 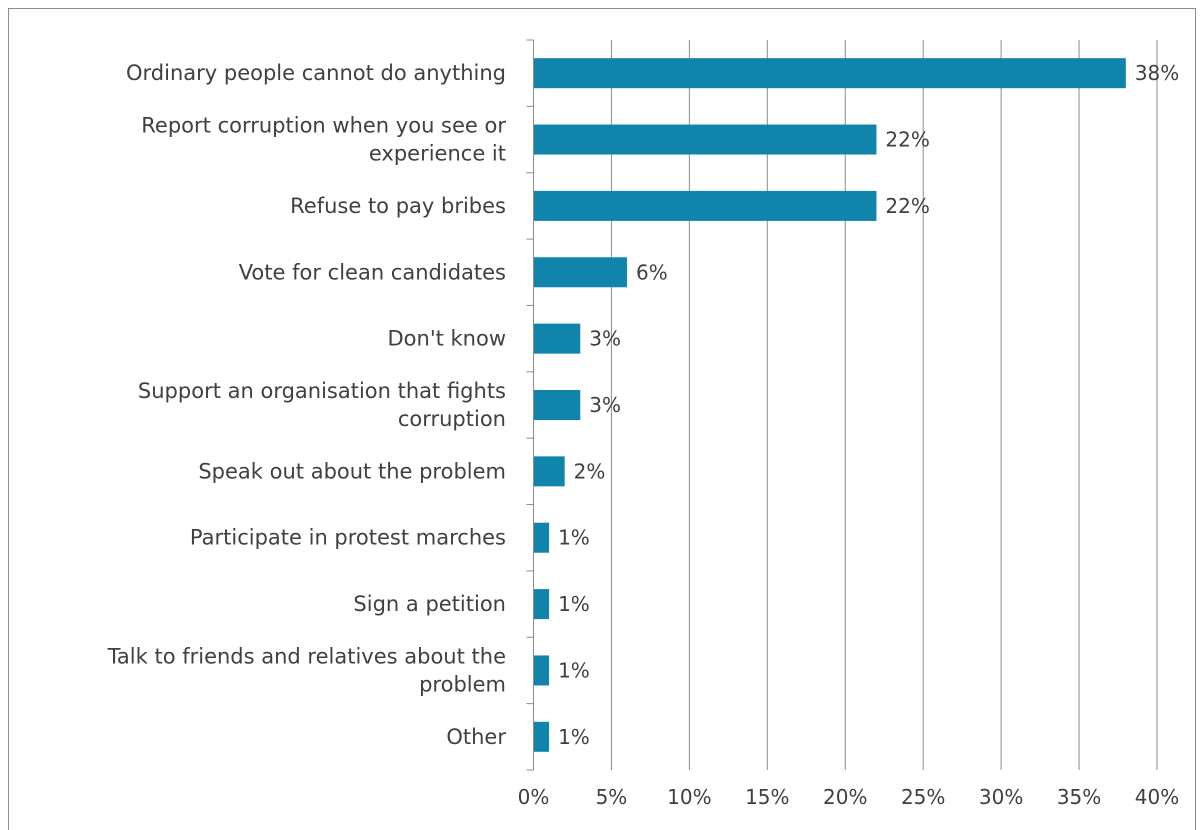 What do you see at coordinates (845, 797) in the screenshot?
I see `x-tick-label: 20%` at bounding box center [845, 797].